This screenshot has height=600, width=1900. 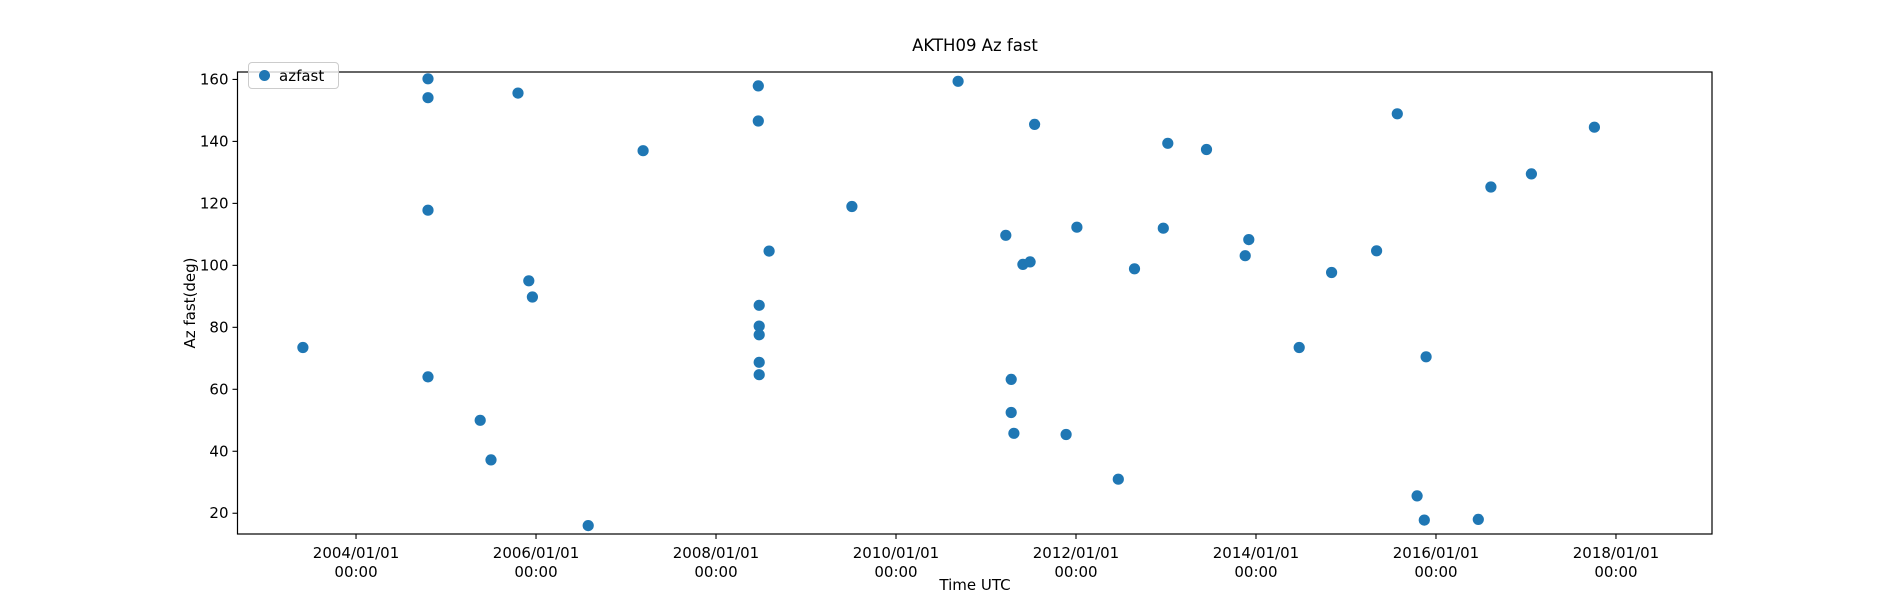 What do you see at coordinates (975, 45) in the screenshot?
I see `chart-title: AKTH09 Az fast` at bounding box center [975, 45].